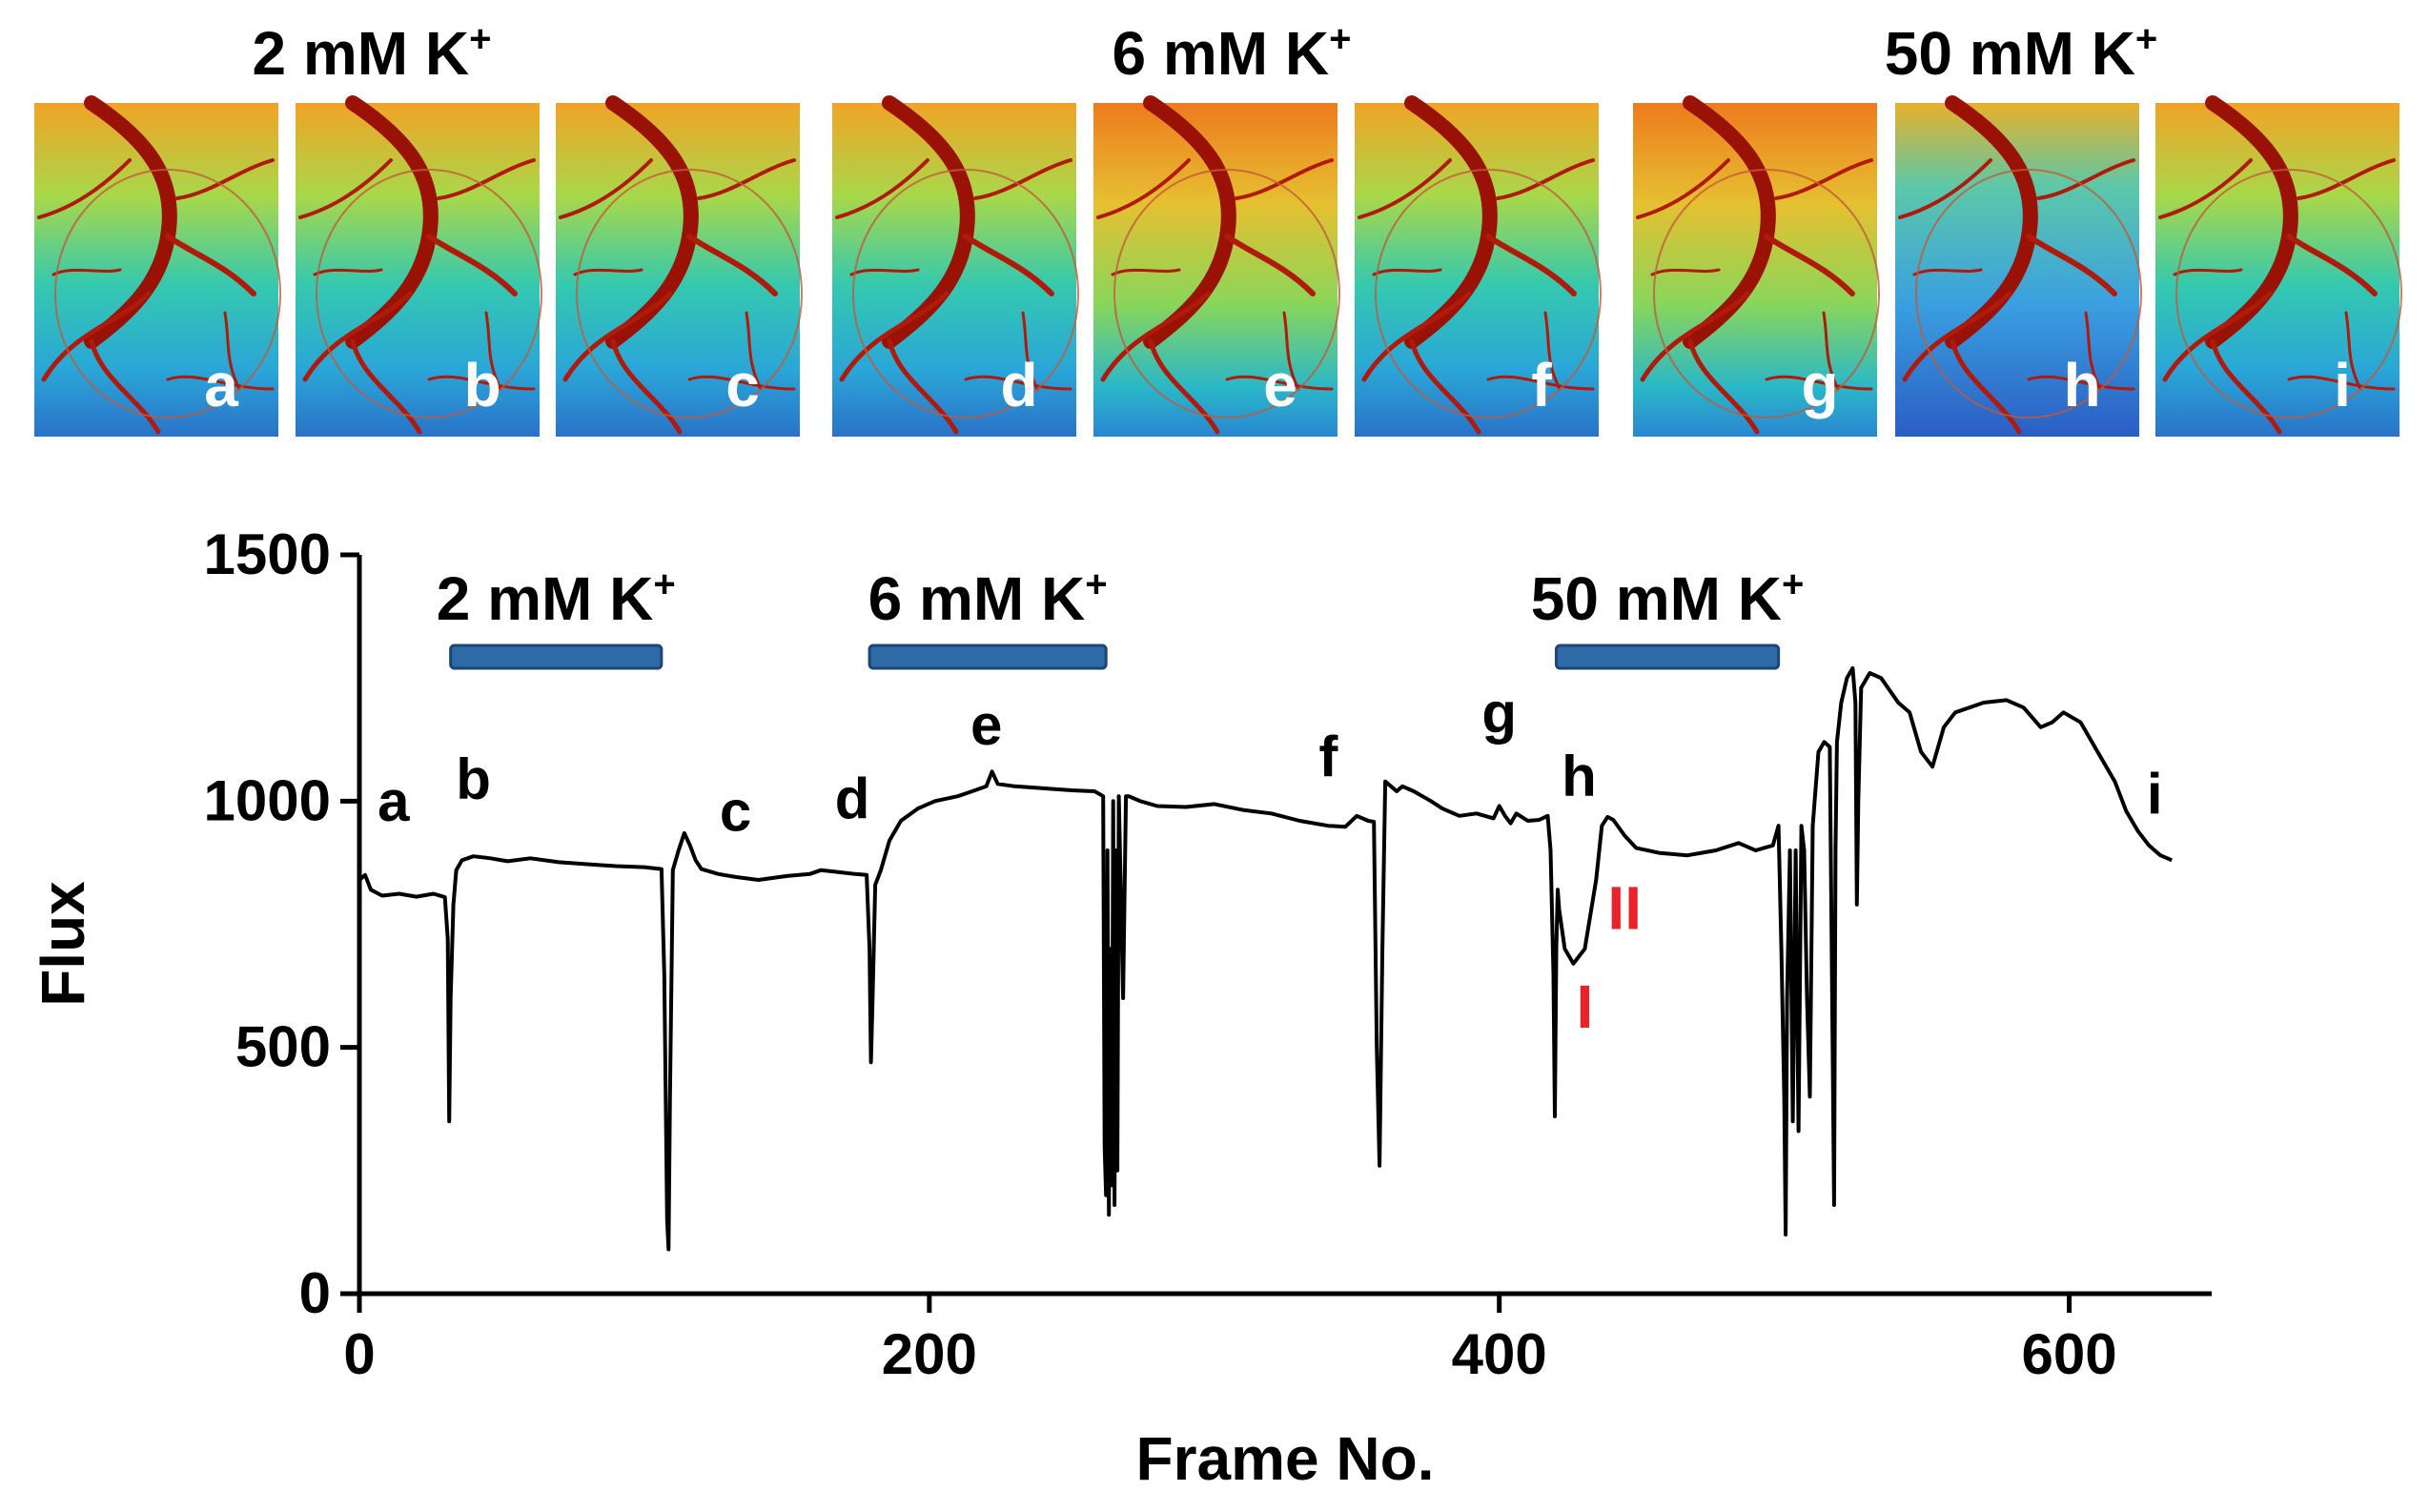  I want to click on image-panel: f, so click(1478, 266).